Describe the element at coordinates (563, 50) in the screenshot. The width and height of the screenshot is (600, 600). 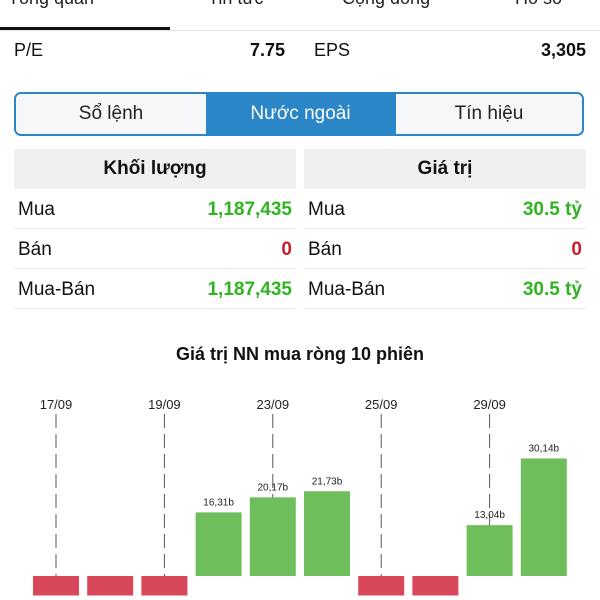
I see `eps-value: 3,305` at that location.